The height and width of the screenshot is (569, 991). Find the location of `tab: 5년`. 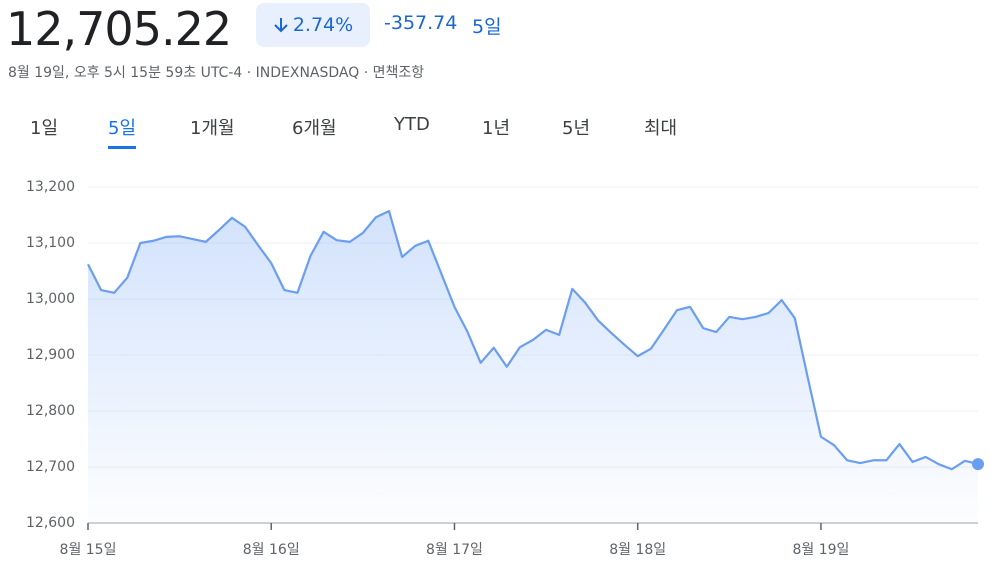

tab: 5년 is located at coordinates (576, 128).